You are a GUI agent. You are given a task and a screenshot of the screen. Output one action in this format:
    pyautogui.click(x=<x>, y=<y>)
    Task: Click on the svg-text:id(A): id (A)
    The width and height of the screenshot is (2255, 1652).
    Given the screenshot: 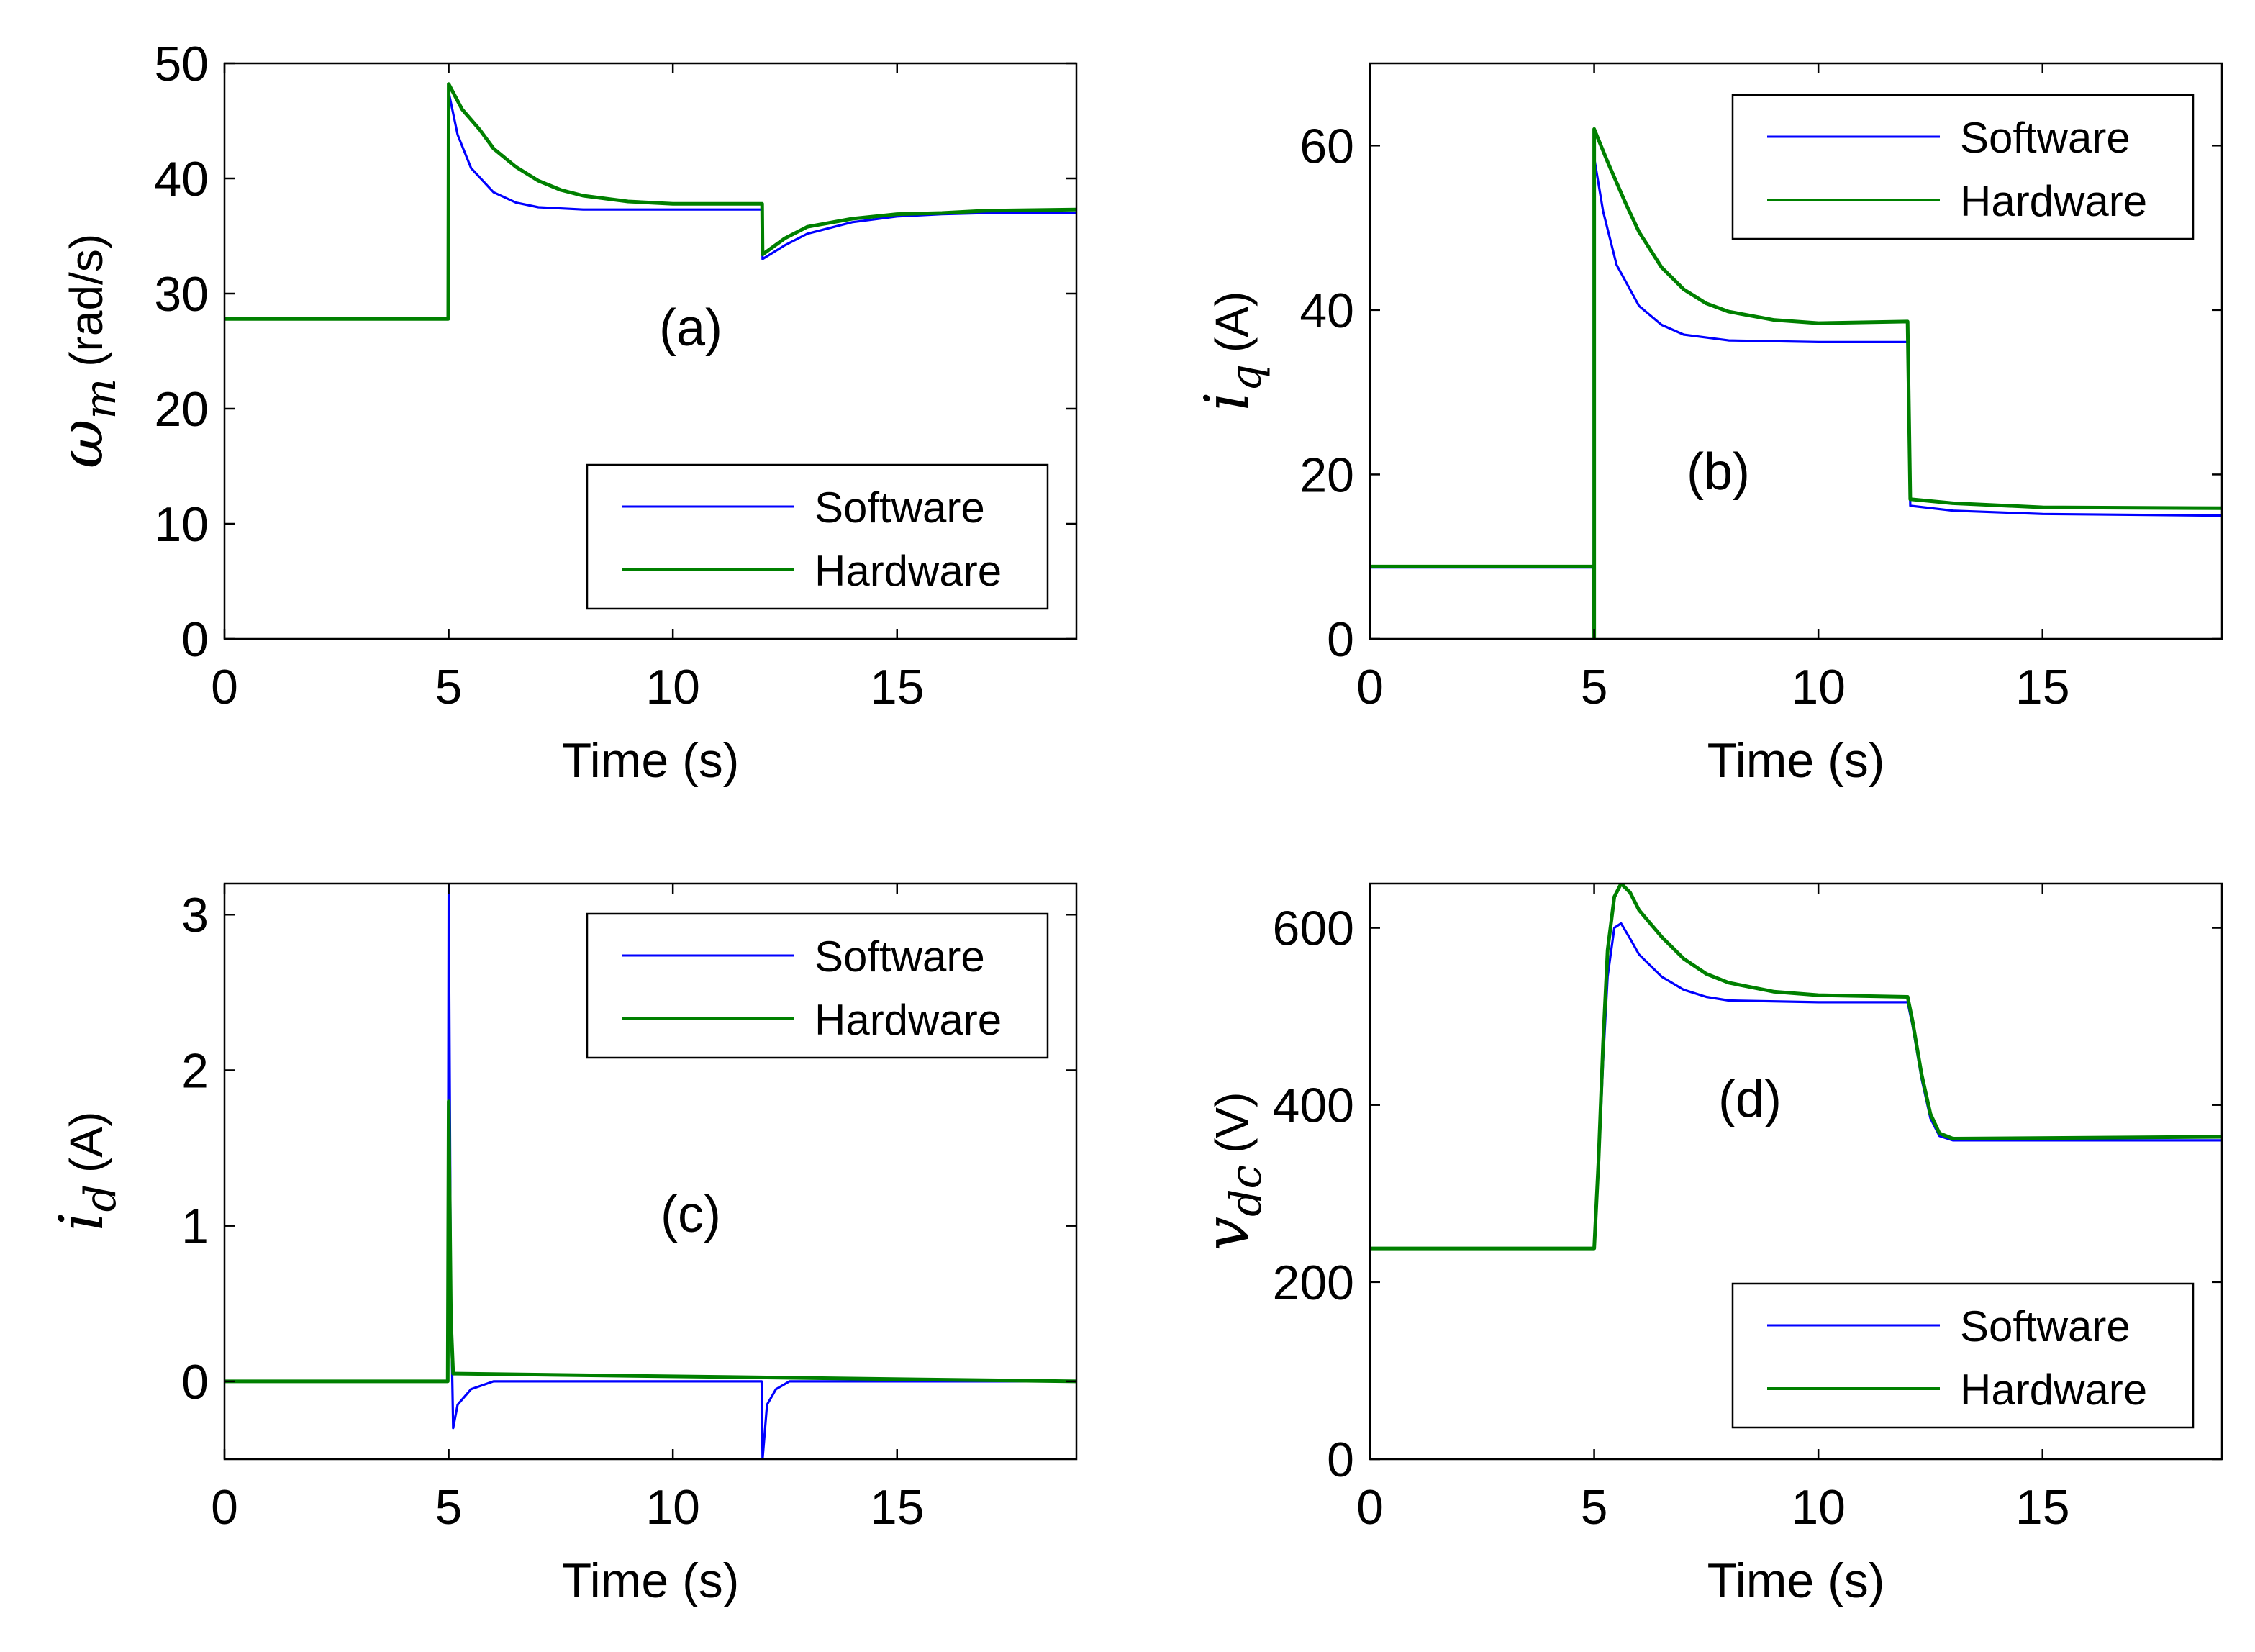 What is the action you would take?
    pyautogui.click(x=86, y=1172)
    